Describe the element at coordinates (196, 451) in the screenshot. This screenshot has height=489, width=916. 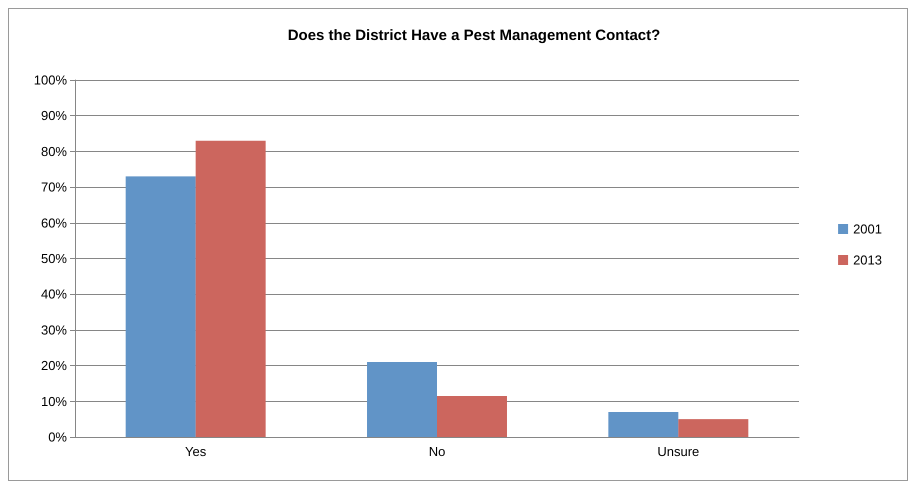
I see `x-tick-label: Yes` at that location.